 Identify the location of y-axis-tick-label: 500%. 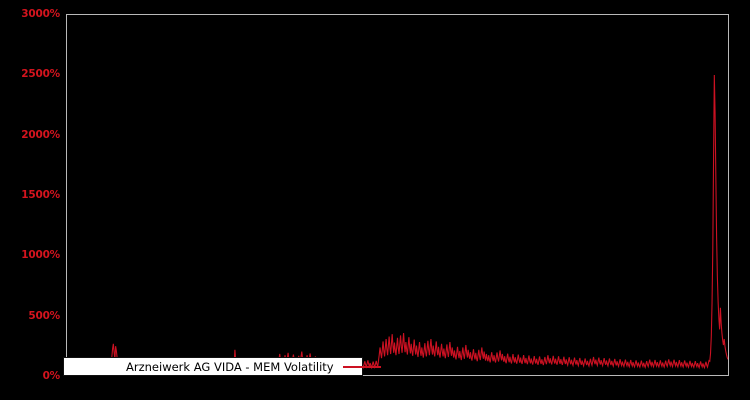
(44, 315).